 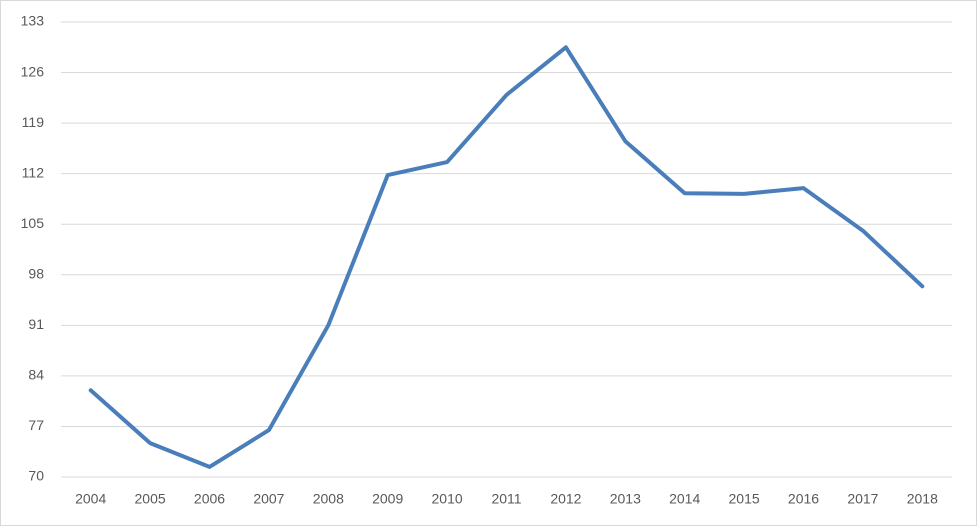 I want to click on y-tick-label: 98, so click(x=36, y=273).